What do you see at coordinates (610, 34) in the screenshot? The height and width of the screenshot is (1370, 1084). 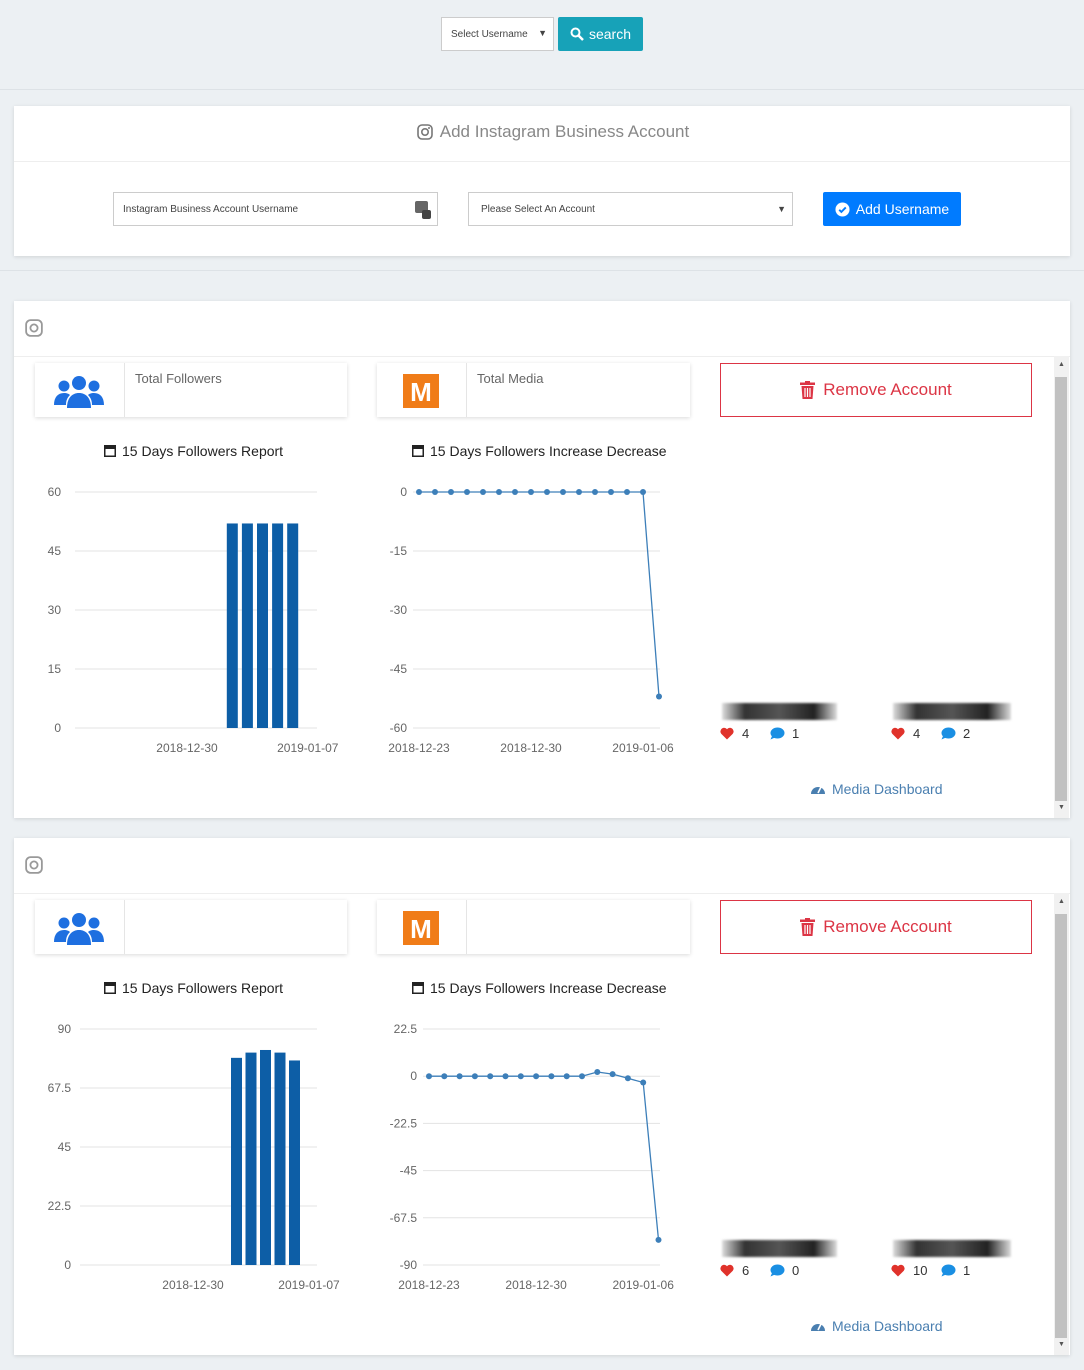 I see `search-label: search` at bounding box center [610, 34].